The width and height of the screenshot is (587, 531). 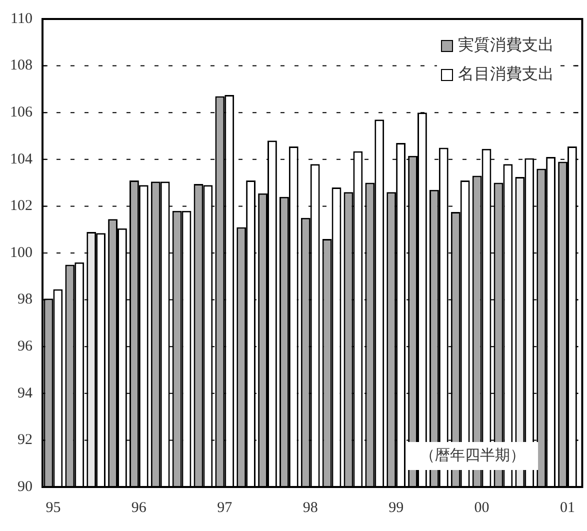 What do you see at coordinates (25, 393) in the screenshot?
I see `y-tick-label: 94` at bounding box center [25, 393].